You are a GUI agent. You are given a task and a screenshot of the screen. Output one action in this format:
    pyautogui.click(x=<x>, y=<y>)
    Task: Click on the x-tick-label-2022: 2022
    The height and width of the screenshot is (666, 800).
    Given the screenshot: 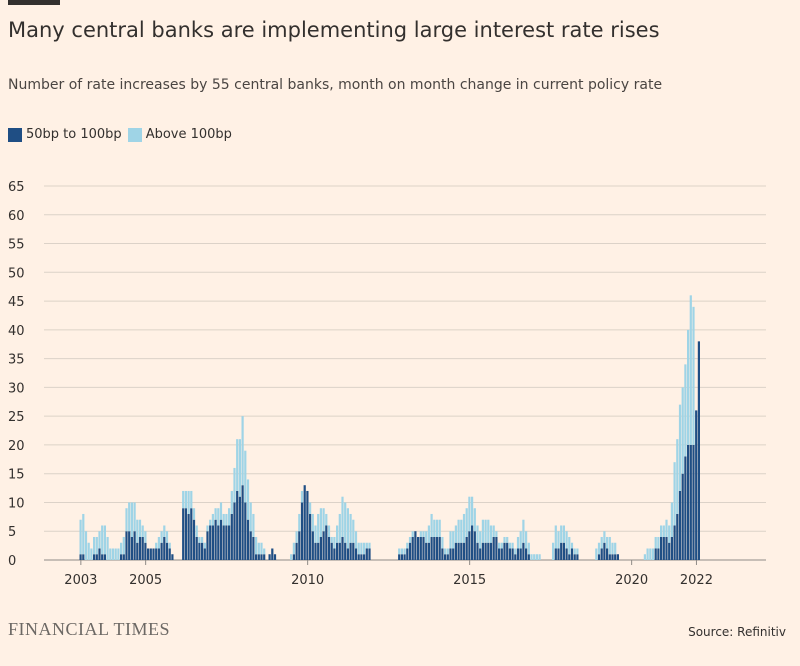 What is the action you would take?
    pyautogui.click(x=696, y=580)
    